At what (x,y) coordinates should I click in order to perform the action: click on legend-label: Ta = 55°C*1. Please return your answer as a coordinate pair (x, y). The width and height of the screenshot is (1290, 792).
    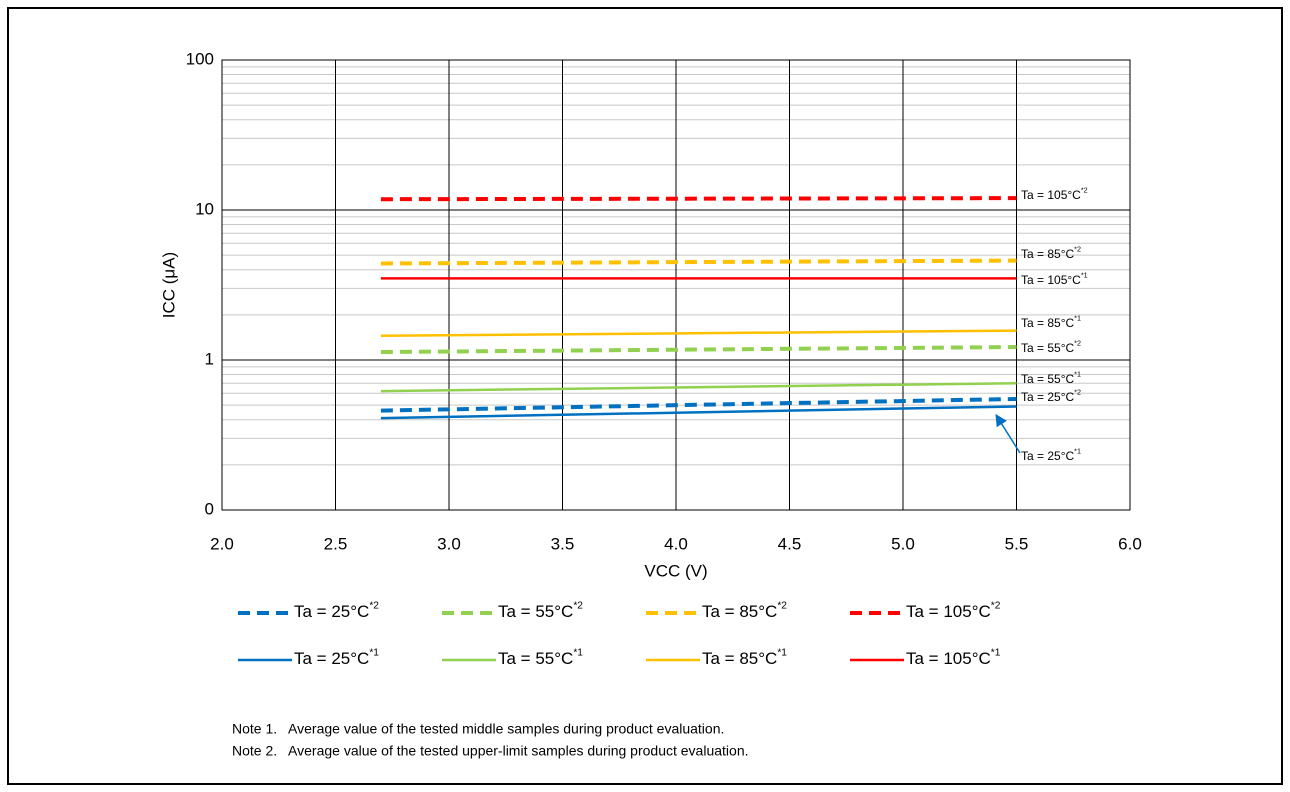
    Looking at the image, I should click on (540, 657).